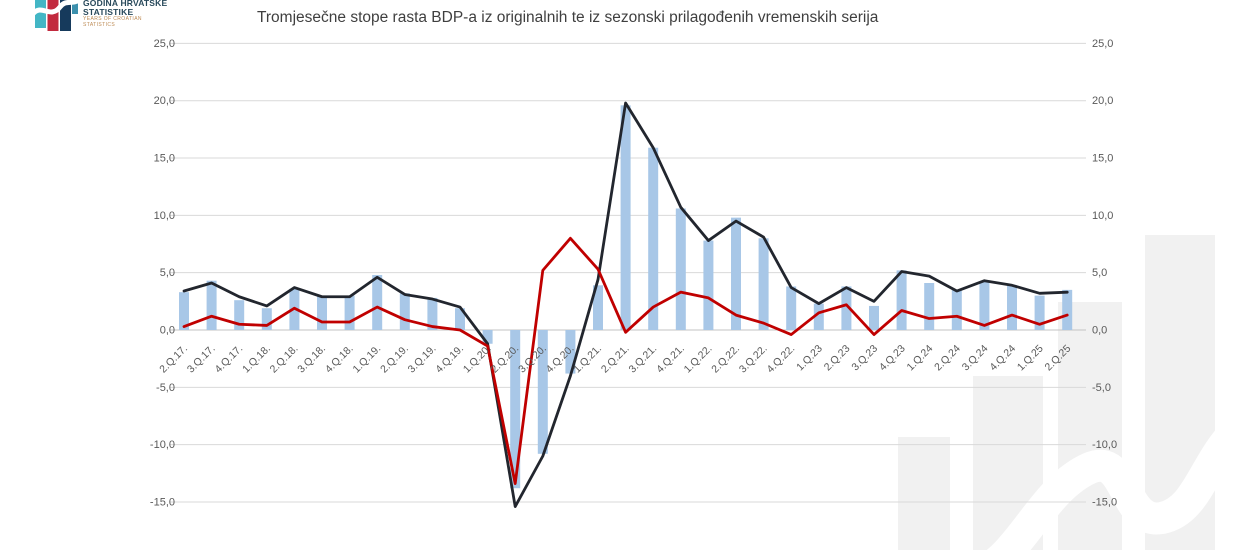  Describe the element at coordinates (1058, 358) in the screenshot. I see `x-axis-label: 2.Q.25` at that location.